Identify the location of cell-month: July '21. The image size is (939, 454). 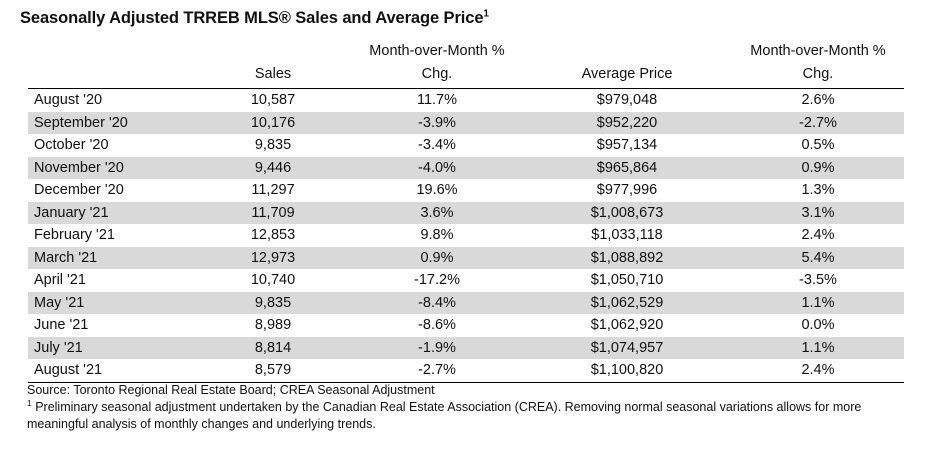
(58, 347).